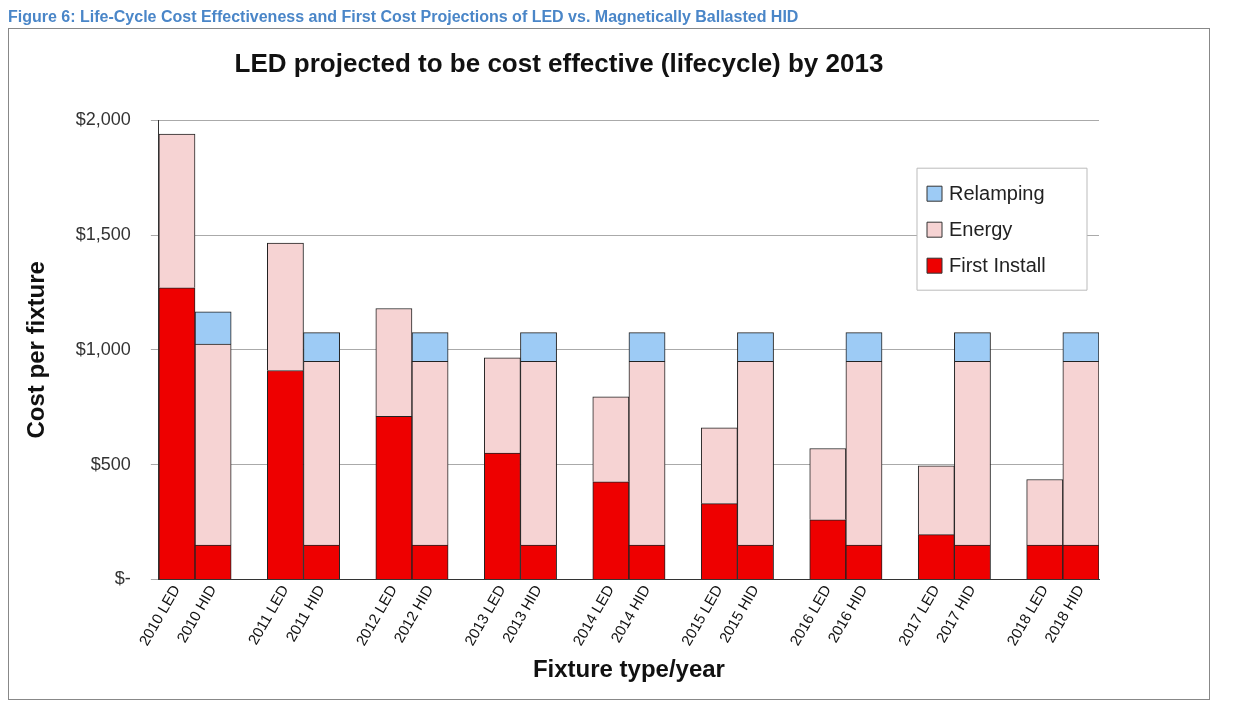  What do you see at coordinates (628, 669) in the screenshot?
I see `x-axis-title: Fixture type/year` at bounding box center [628, 669].